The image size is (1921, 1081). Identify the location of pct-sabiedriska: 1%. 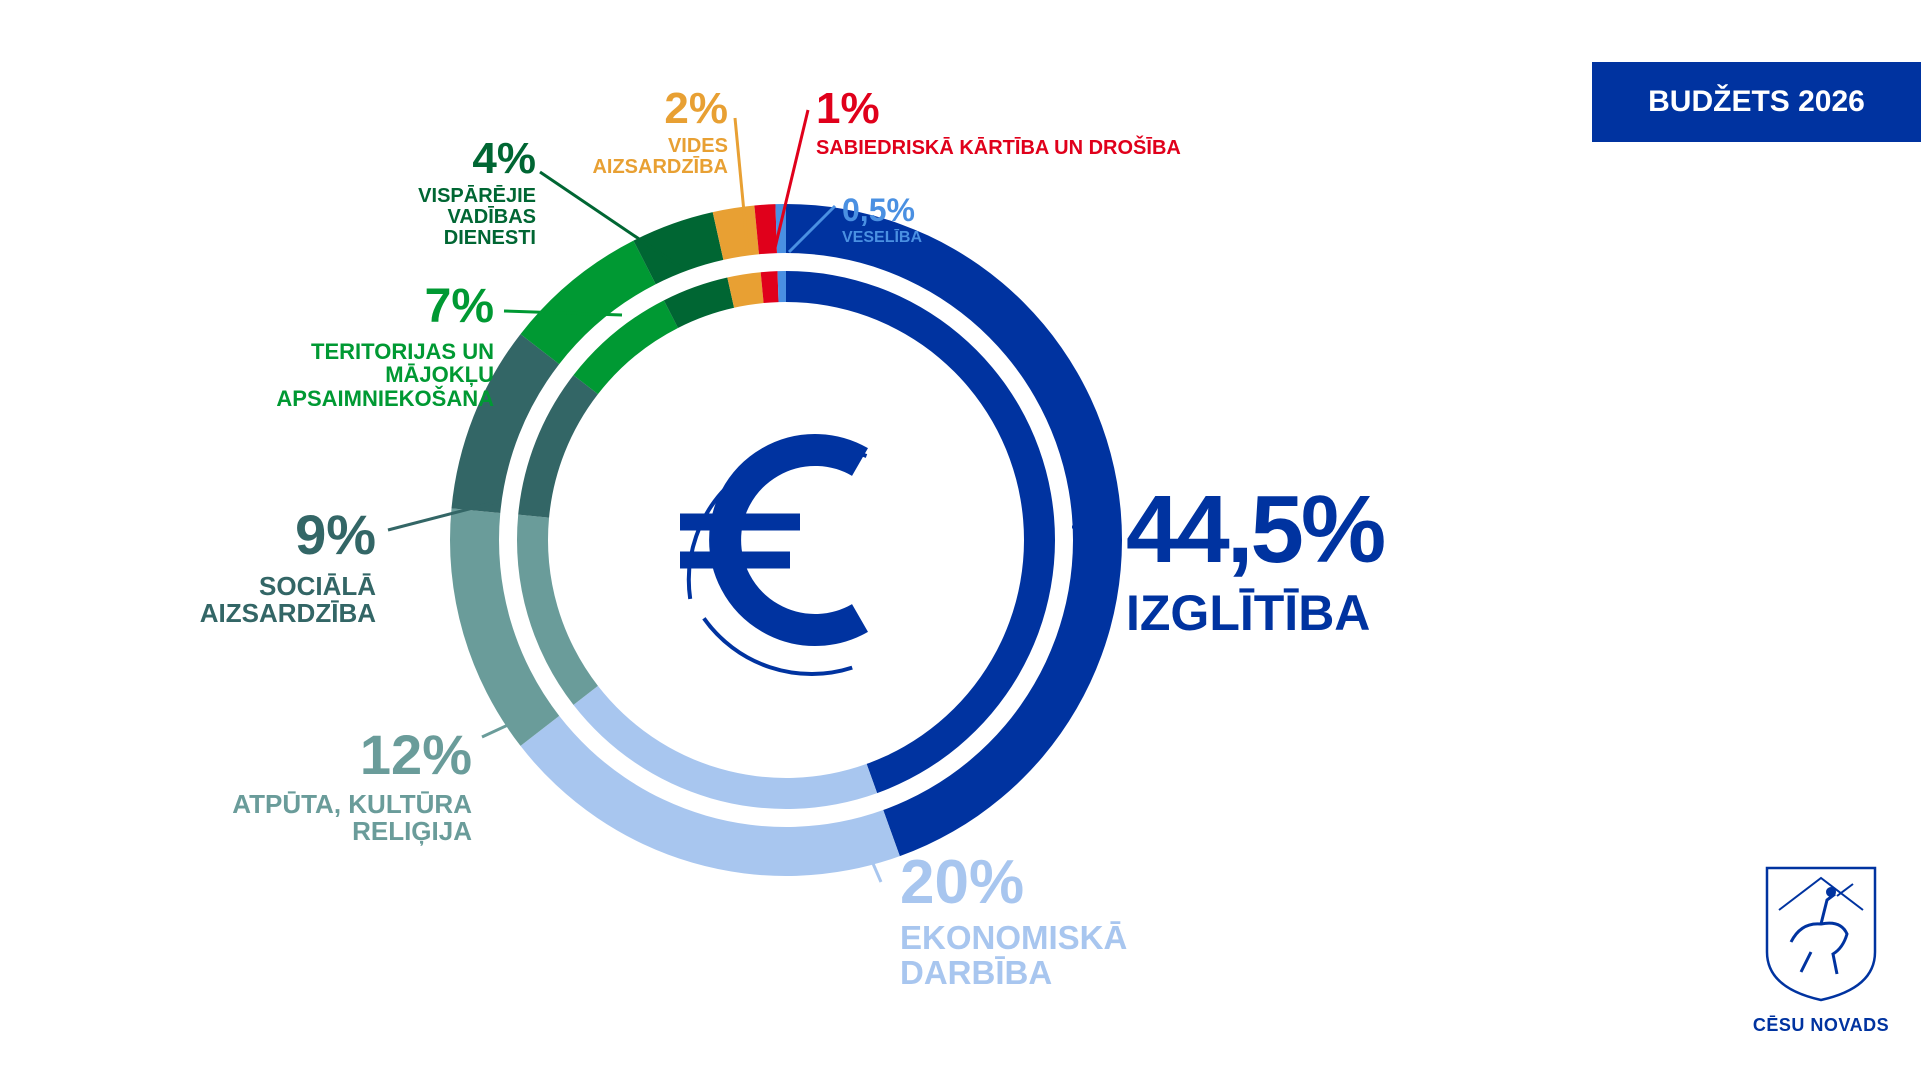
(848, 108).